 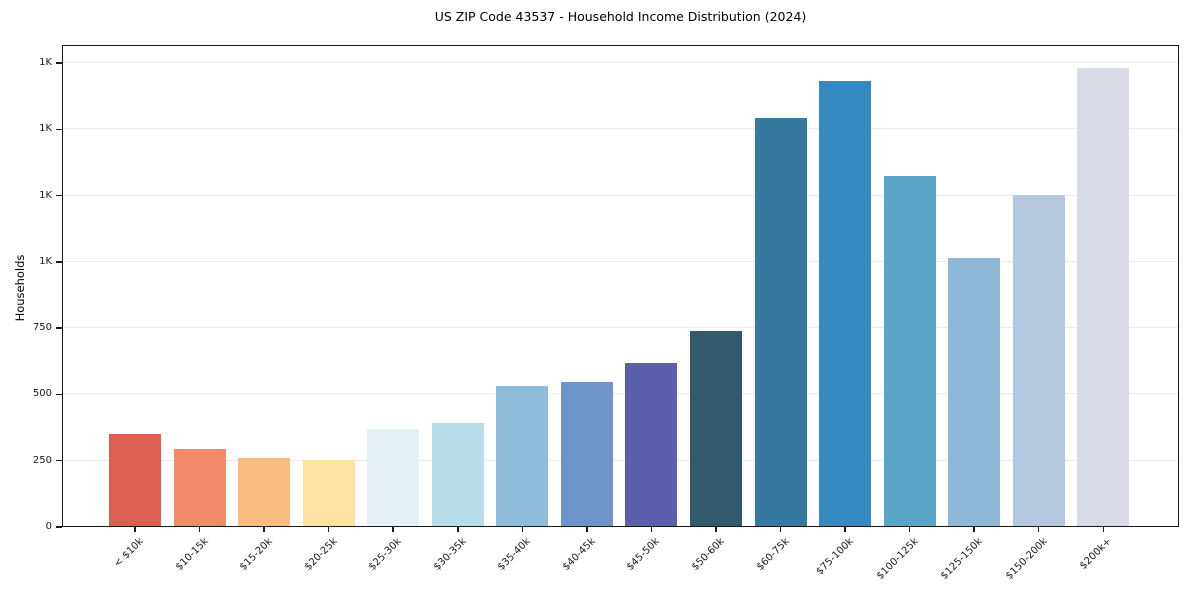 What do you see at coordinates (644, 554) in the screenshot?
I see `x-tick-label: $45-50k` at bounding box center [644, 554].